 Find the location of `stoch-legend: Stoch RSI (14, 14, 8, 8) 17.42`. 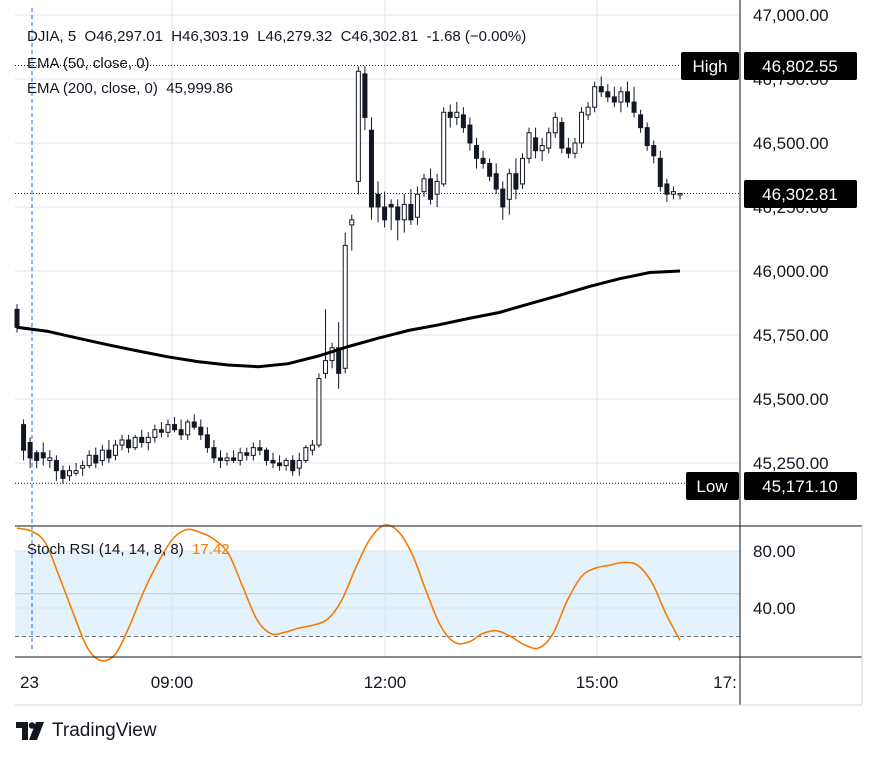

stoch-legend: Stoch RSI (14, 14, 8, 8) 17.42 is located at coordinates (128, 549).